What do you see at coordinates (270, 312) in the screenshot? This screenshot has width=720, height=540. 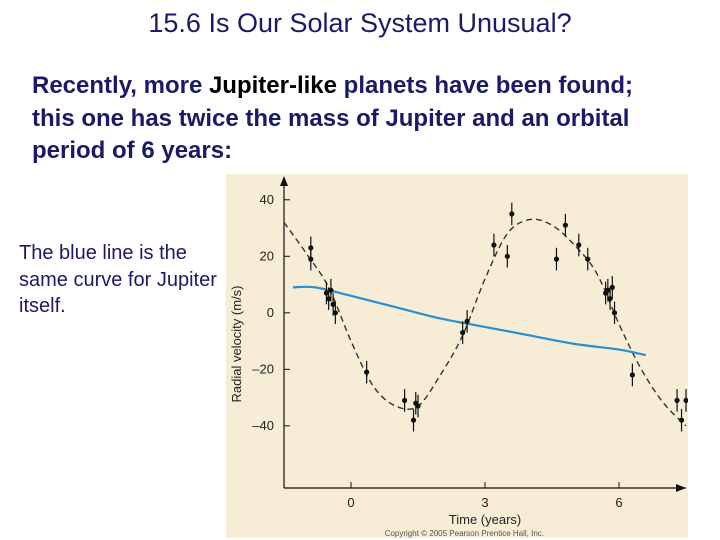 I see `y-tick-label: 0` at bounding box center [270, 312].